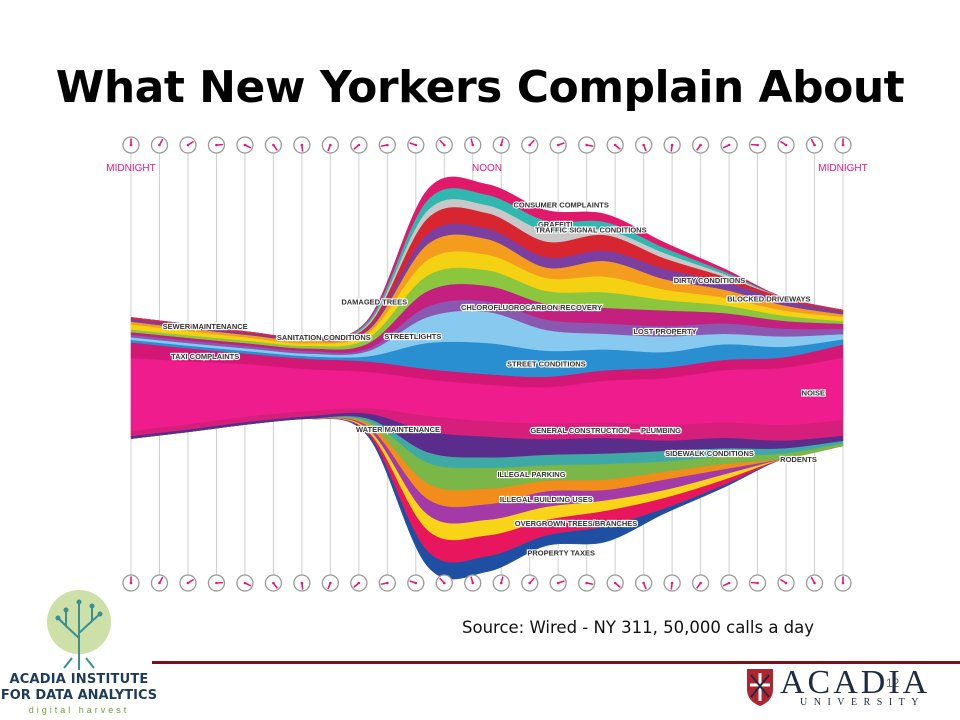 This screenshot has width=960, height=720. I want to click on annotation-blocked-driveways: BLOCKED DRIVEWAYS, so click(769, 298).